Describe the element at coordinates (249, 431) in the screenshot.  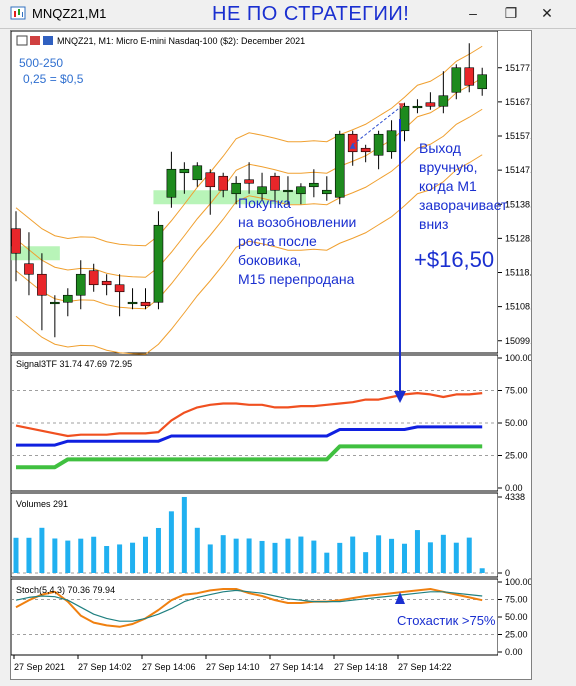
I see `signal-lines` at that location.